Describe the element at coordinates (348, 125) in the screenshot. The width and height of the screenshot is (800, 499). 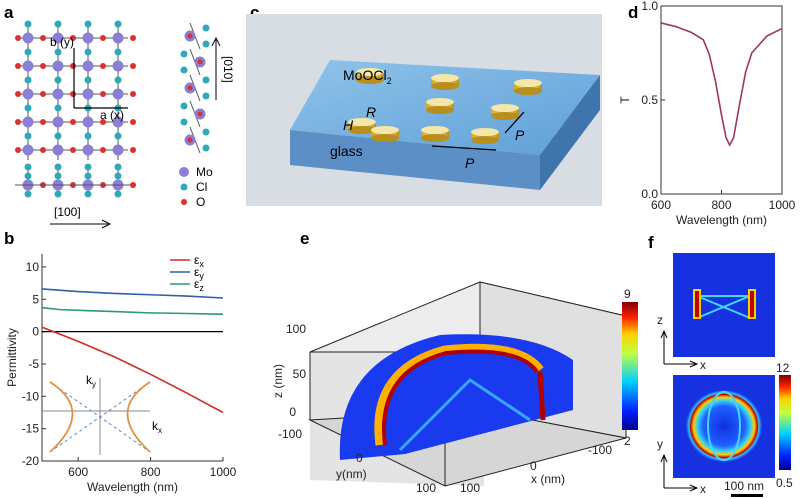
I see `height-label: H` at that location.